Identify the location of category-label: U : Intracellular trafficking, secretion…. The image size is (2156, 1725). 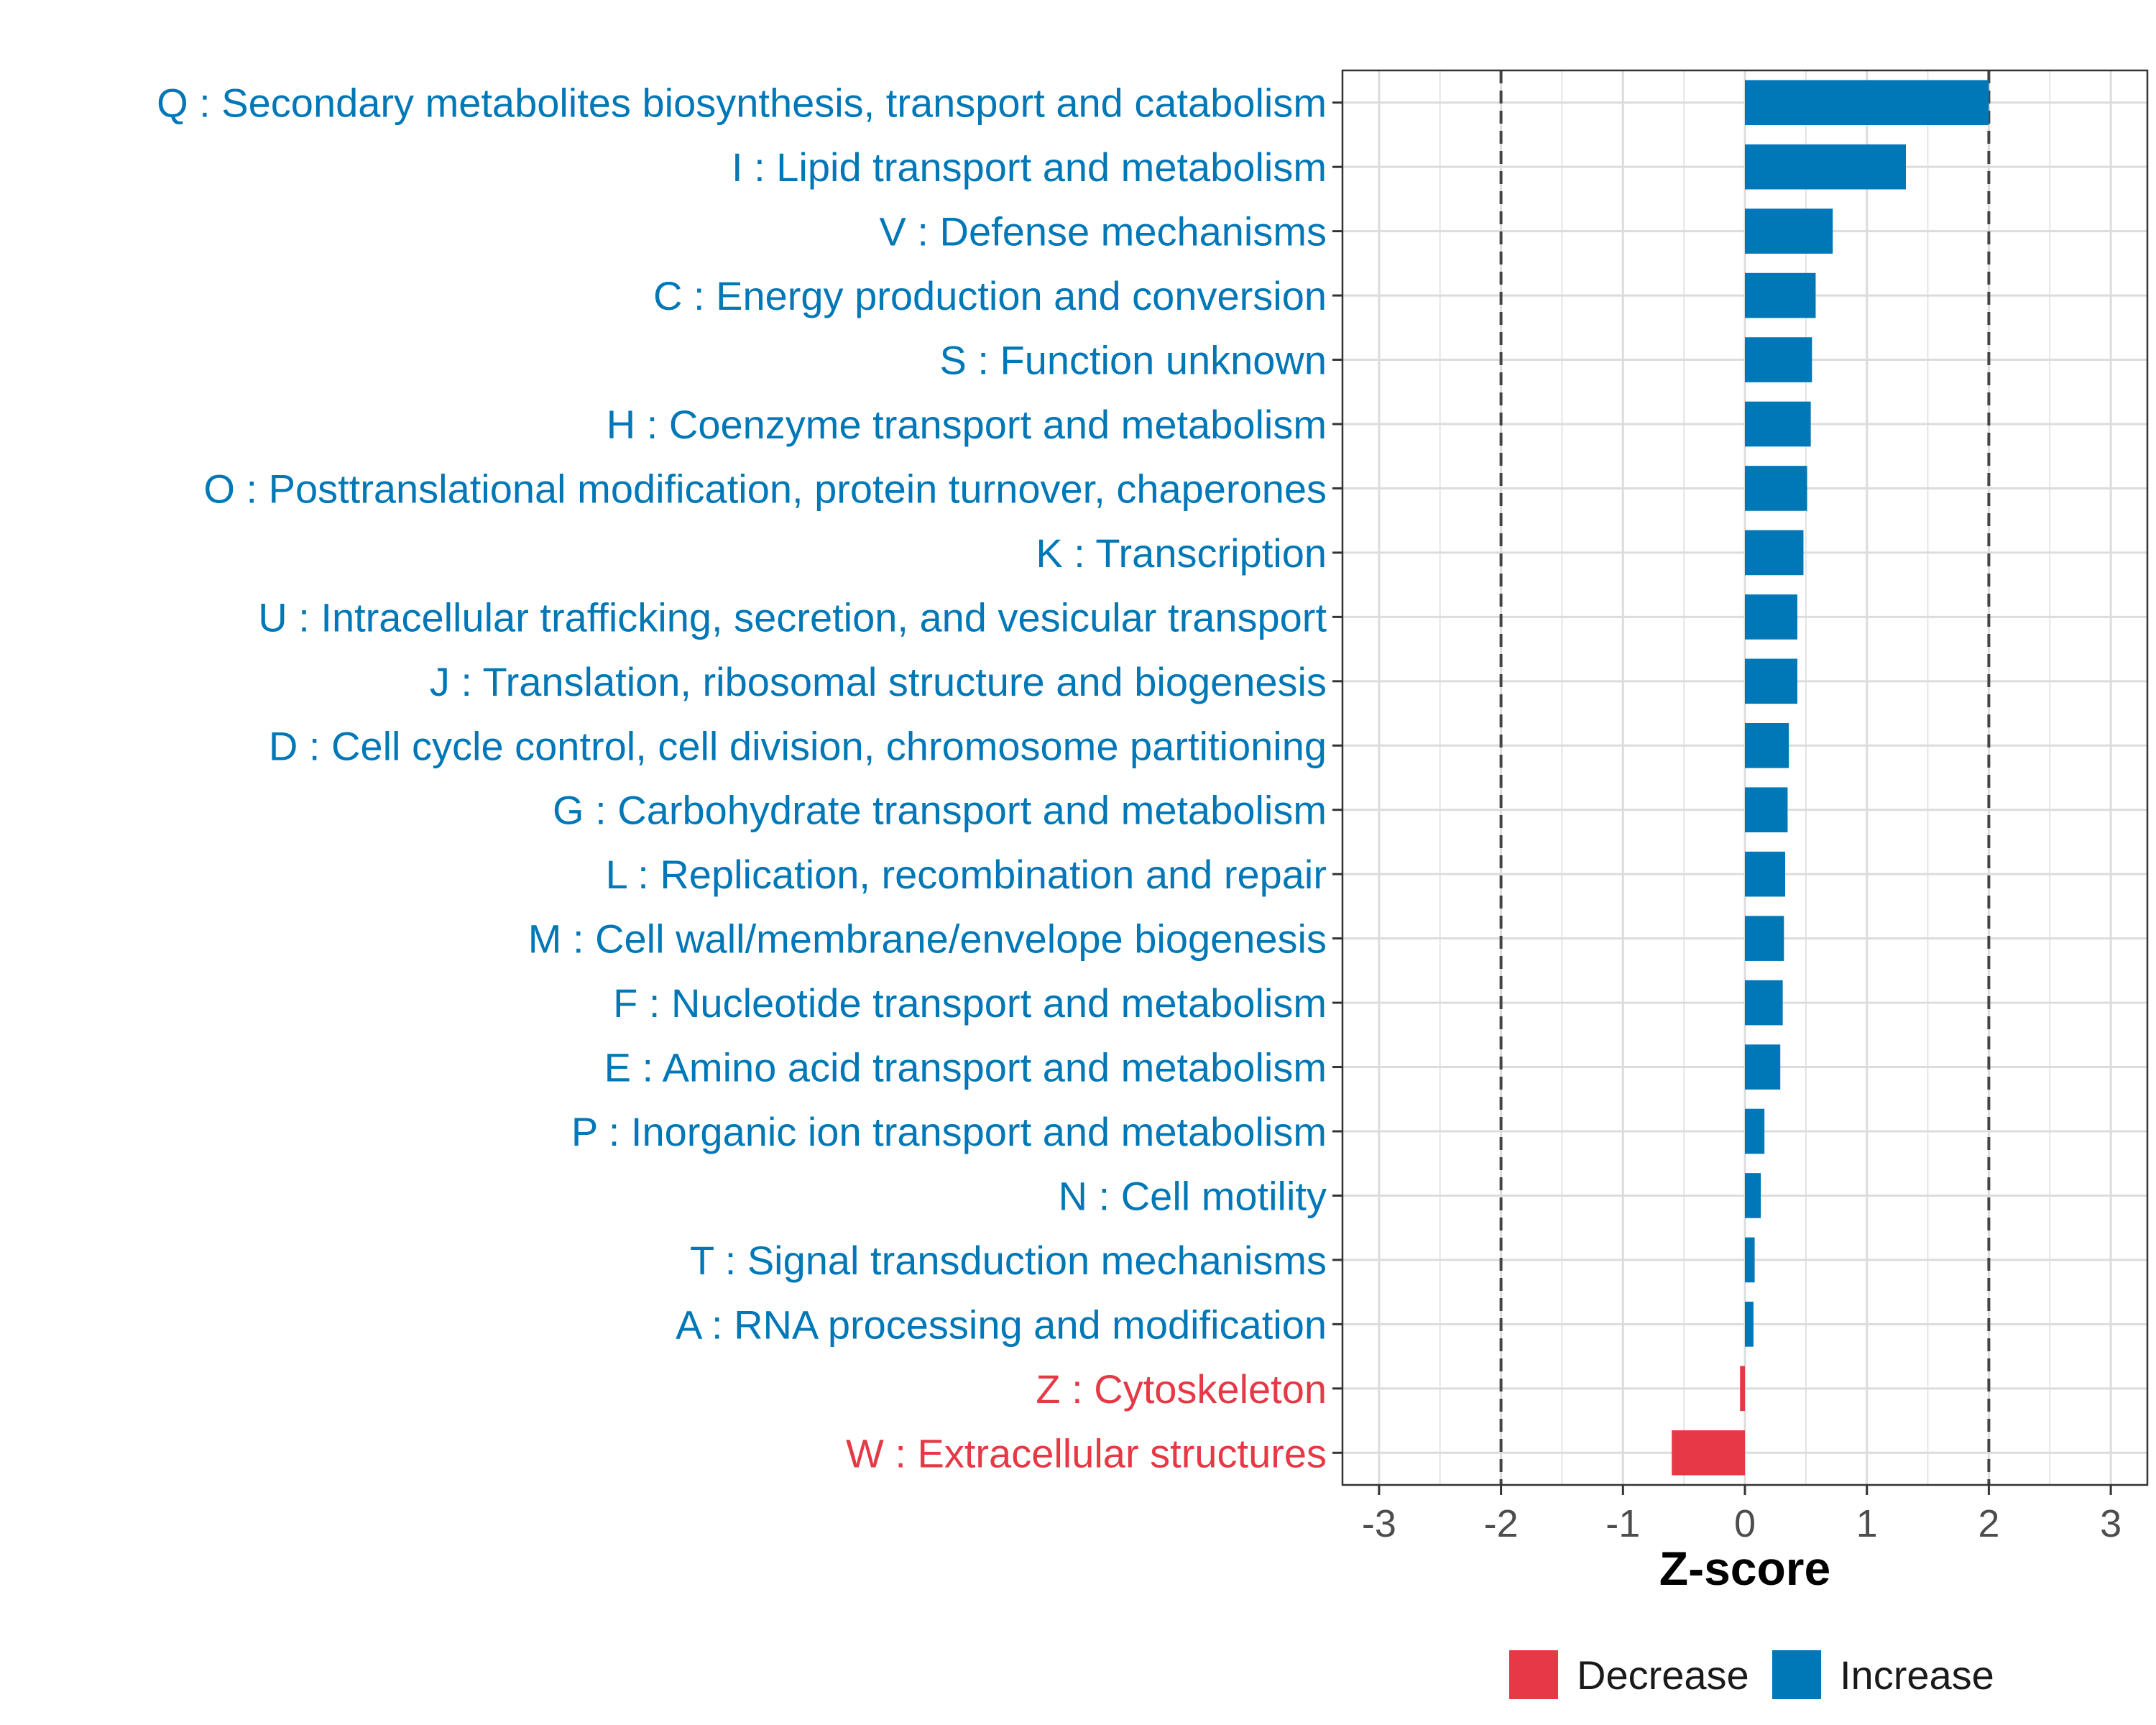
(792, 617).